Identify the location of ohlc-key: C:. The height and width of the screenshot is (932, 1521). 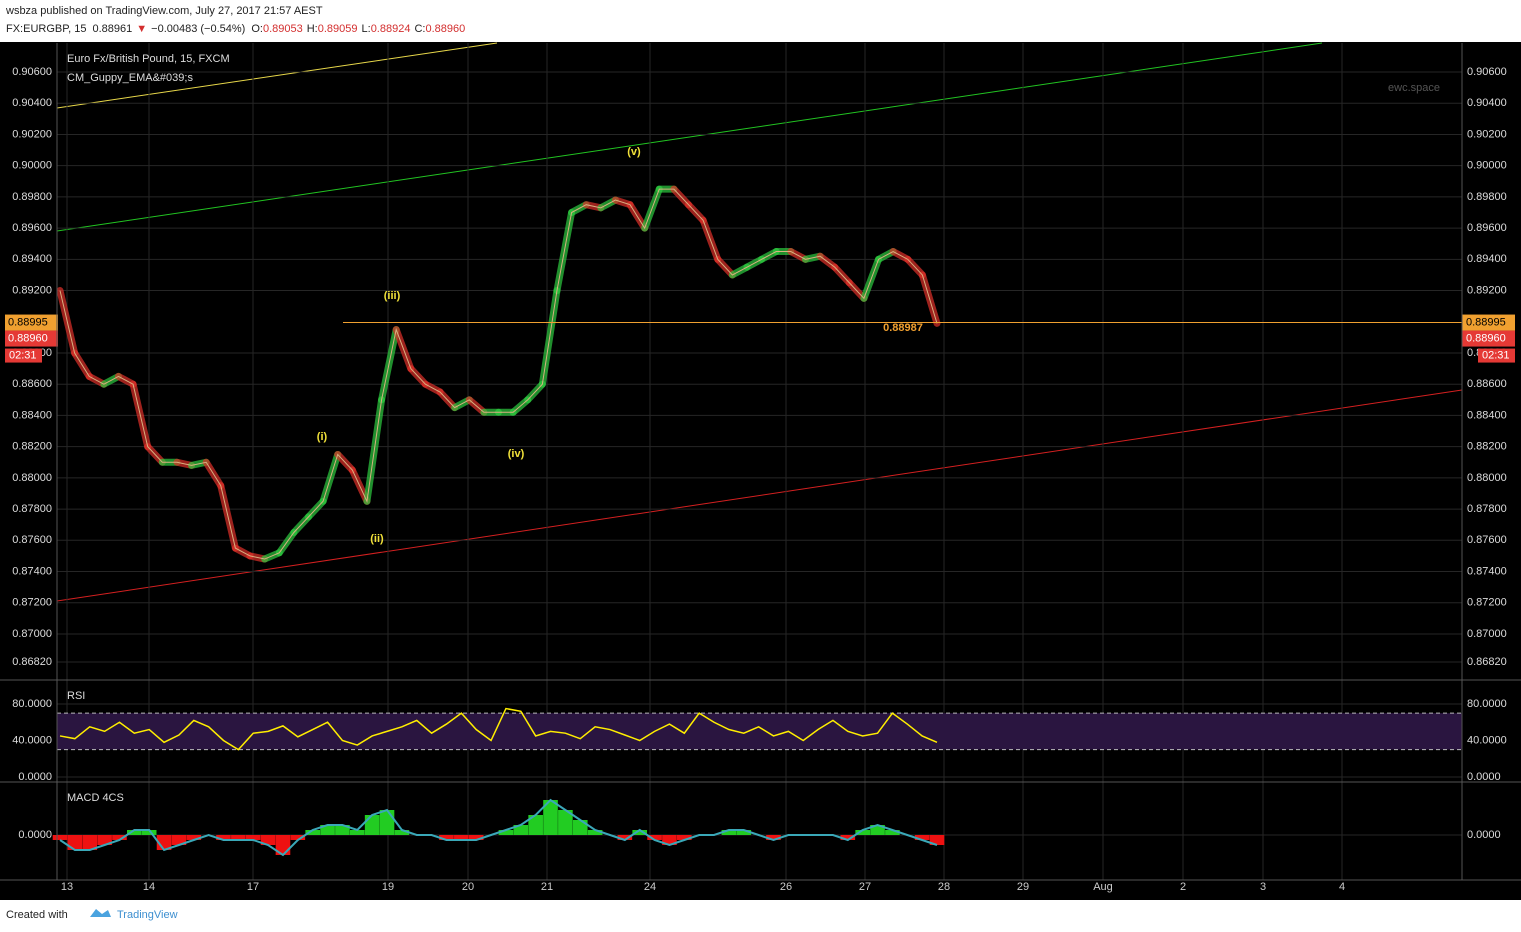
(419, 29).